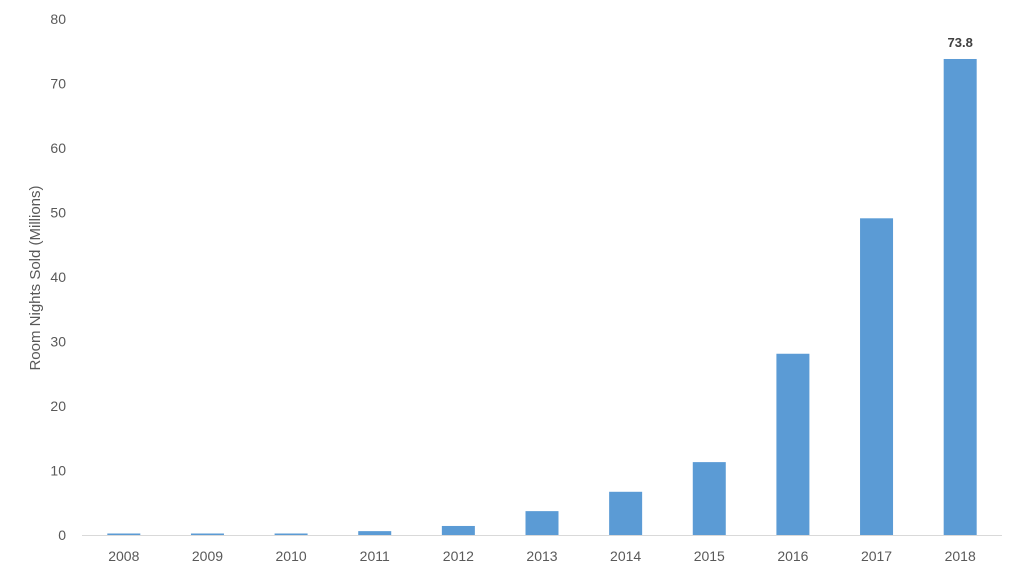  Describe the element at coordinates (58, 213) in the screenshot. I see `y-tick-label: 50` at that location.